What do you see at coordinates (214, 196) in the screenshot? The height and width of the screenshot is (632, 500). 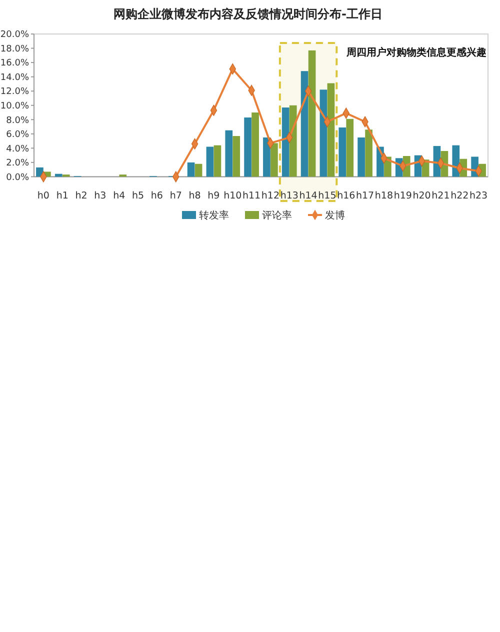 I see `x-tick-label: h9` at bounding box center [214, 196].